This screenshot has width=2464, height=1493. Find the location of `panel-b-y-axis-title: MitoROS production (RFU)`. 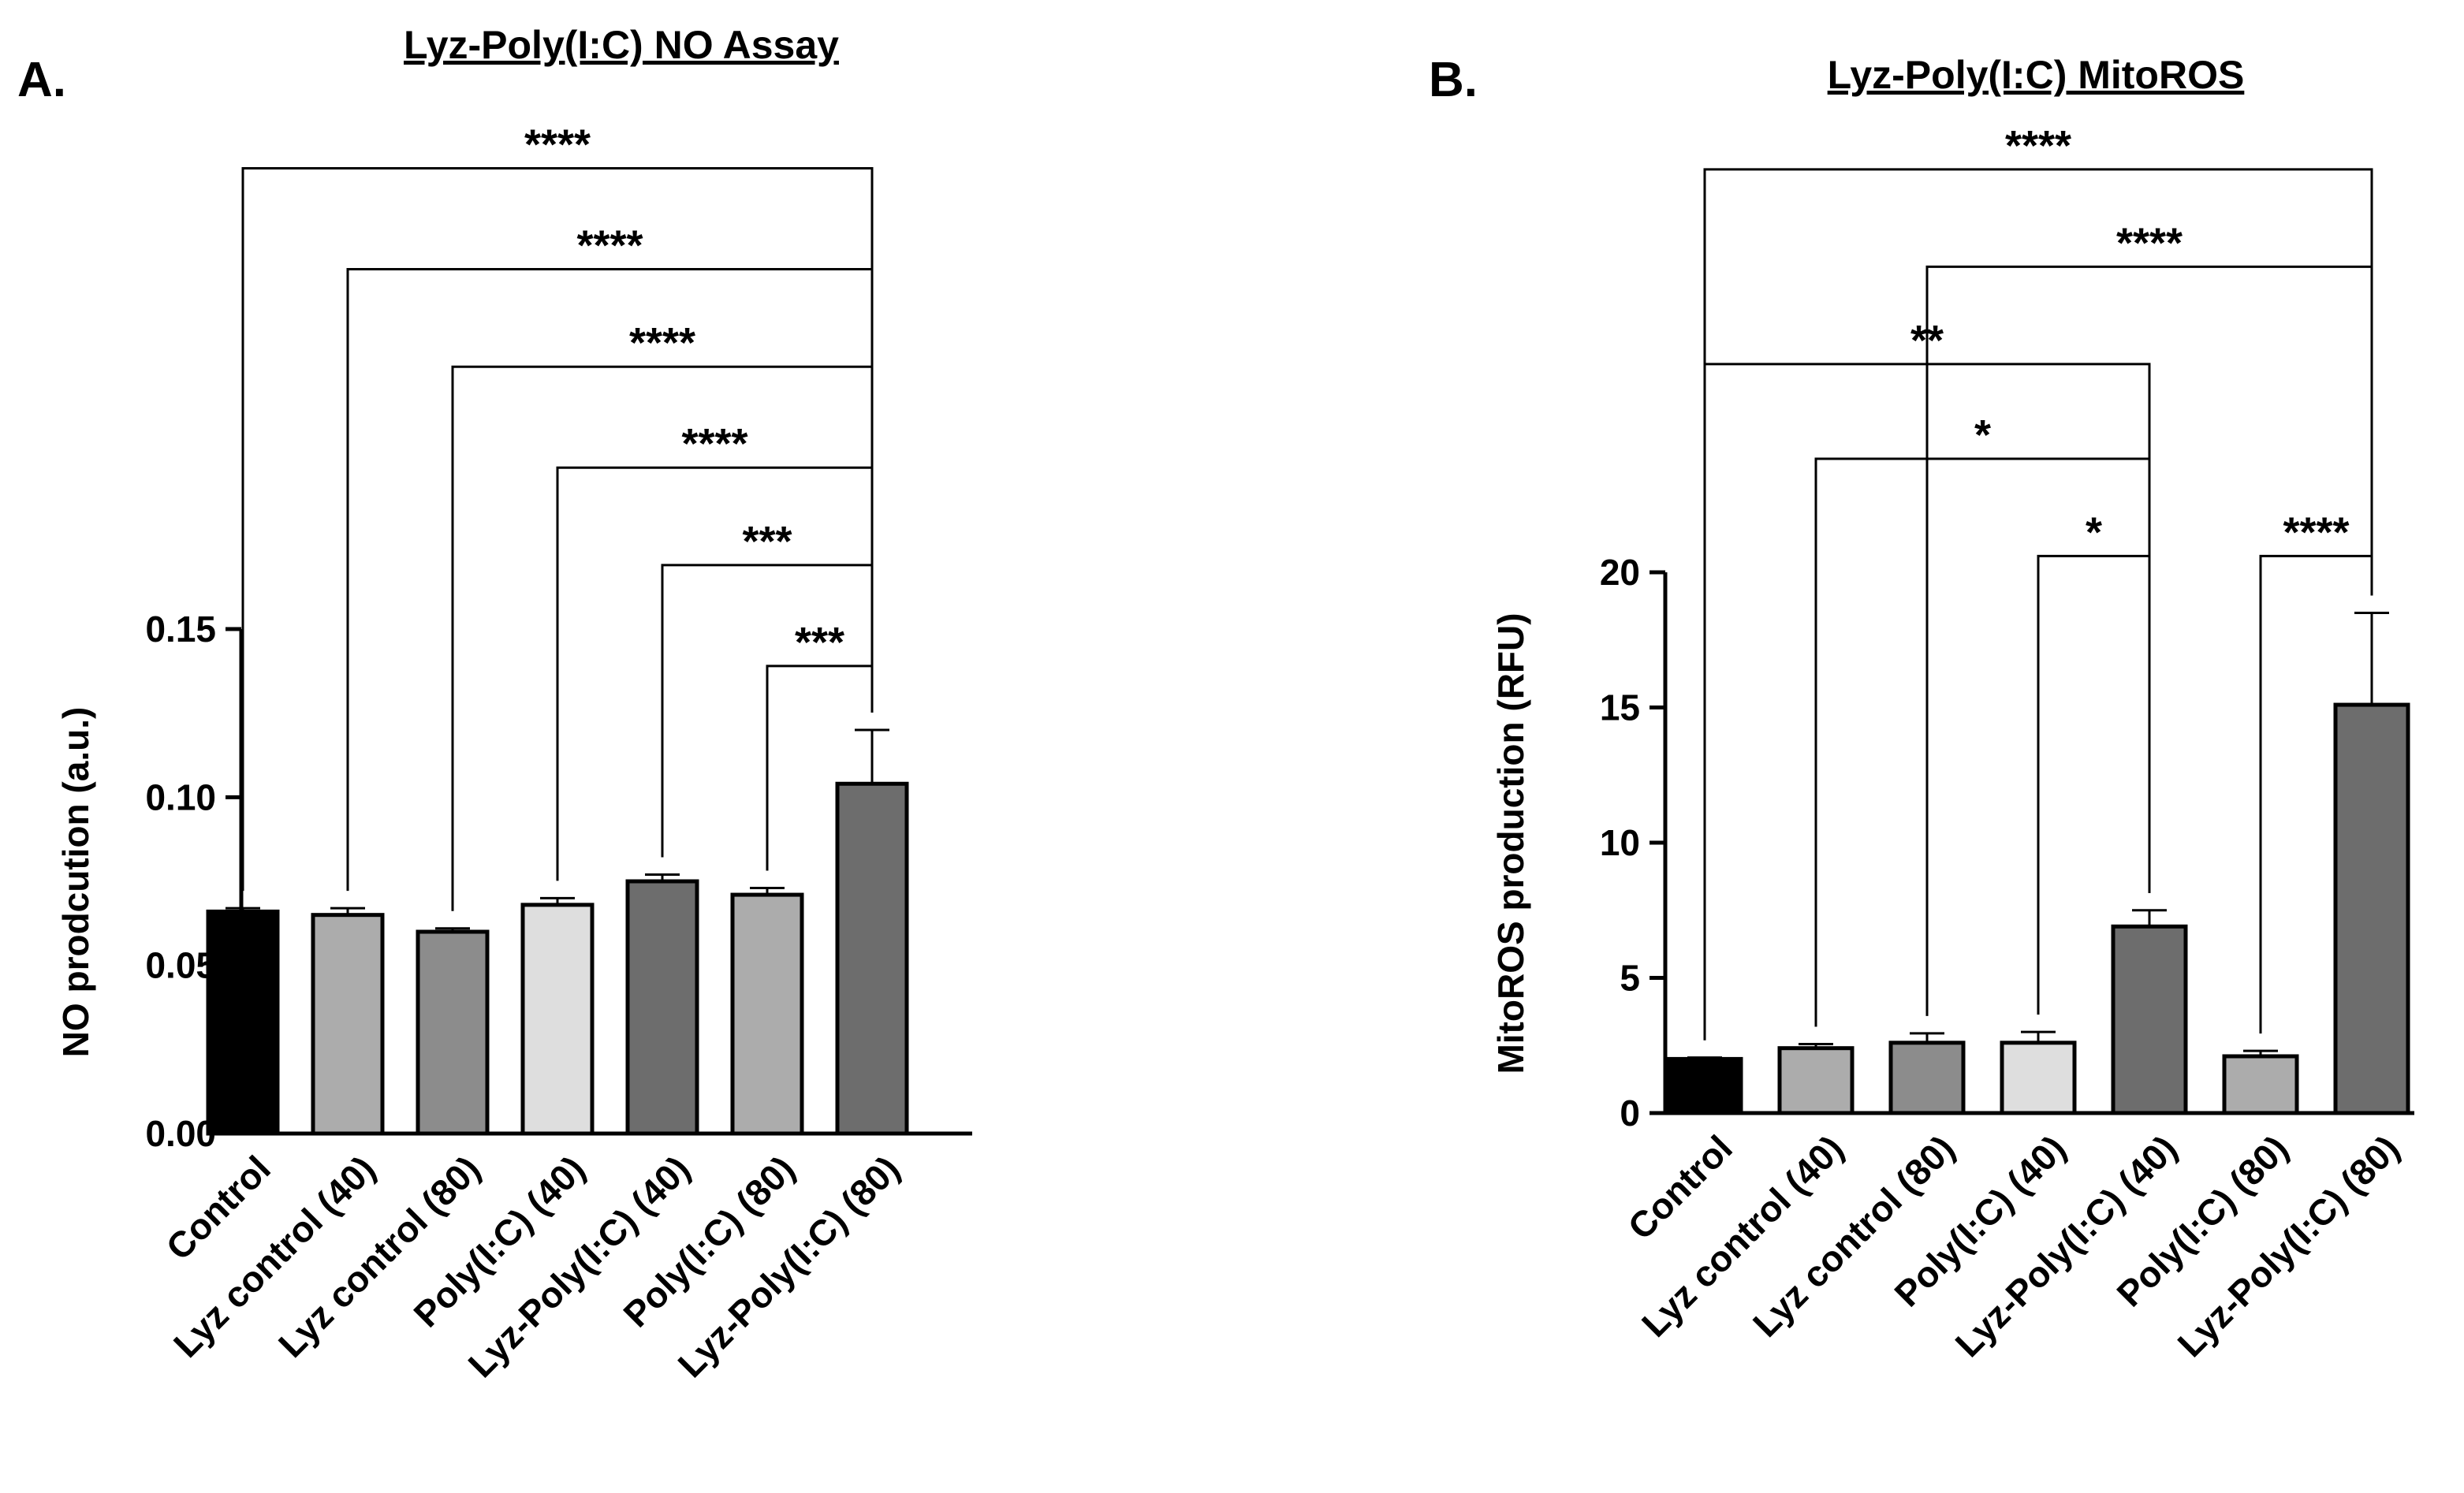

panel-b-y-axis-title: MitoROS production (RFU) is located at coordinates (1510, 843).